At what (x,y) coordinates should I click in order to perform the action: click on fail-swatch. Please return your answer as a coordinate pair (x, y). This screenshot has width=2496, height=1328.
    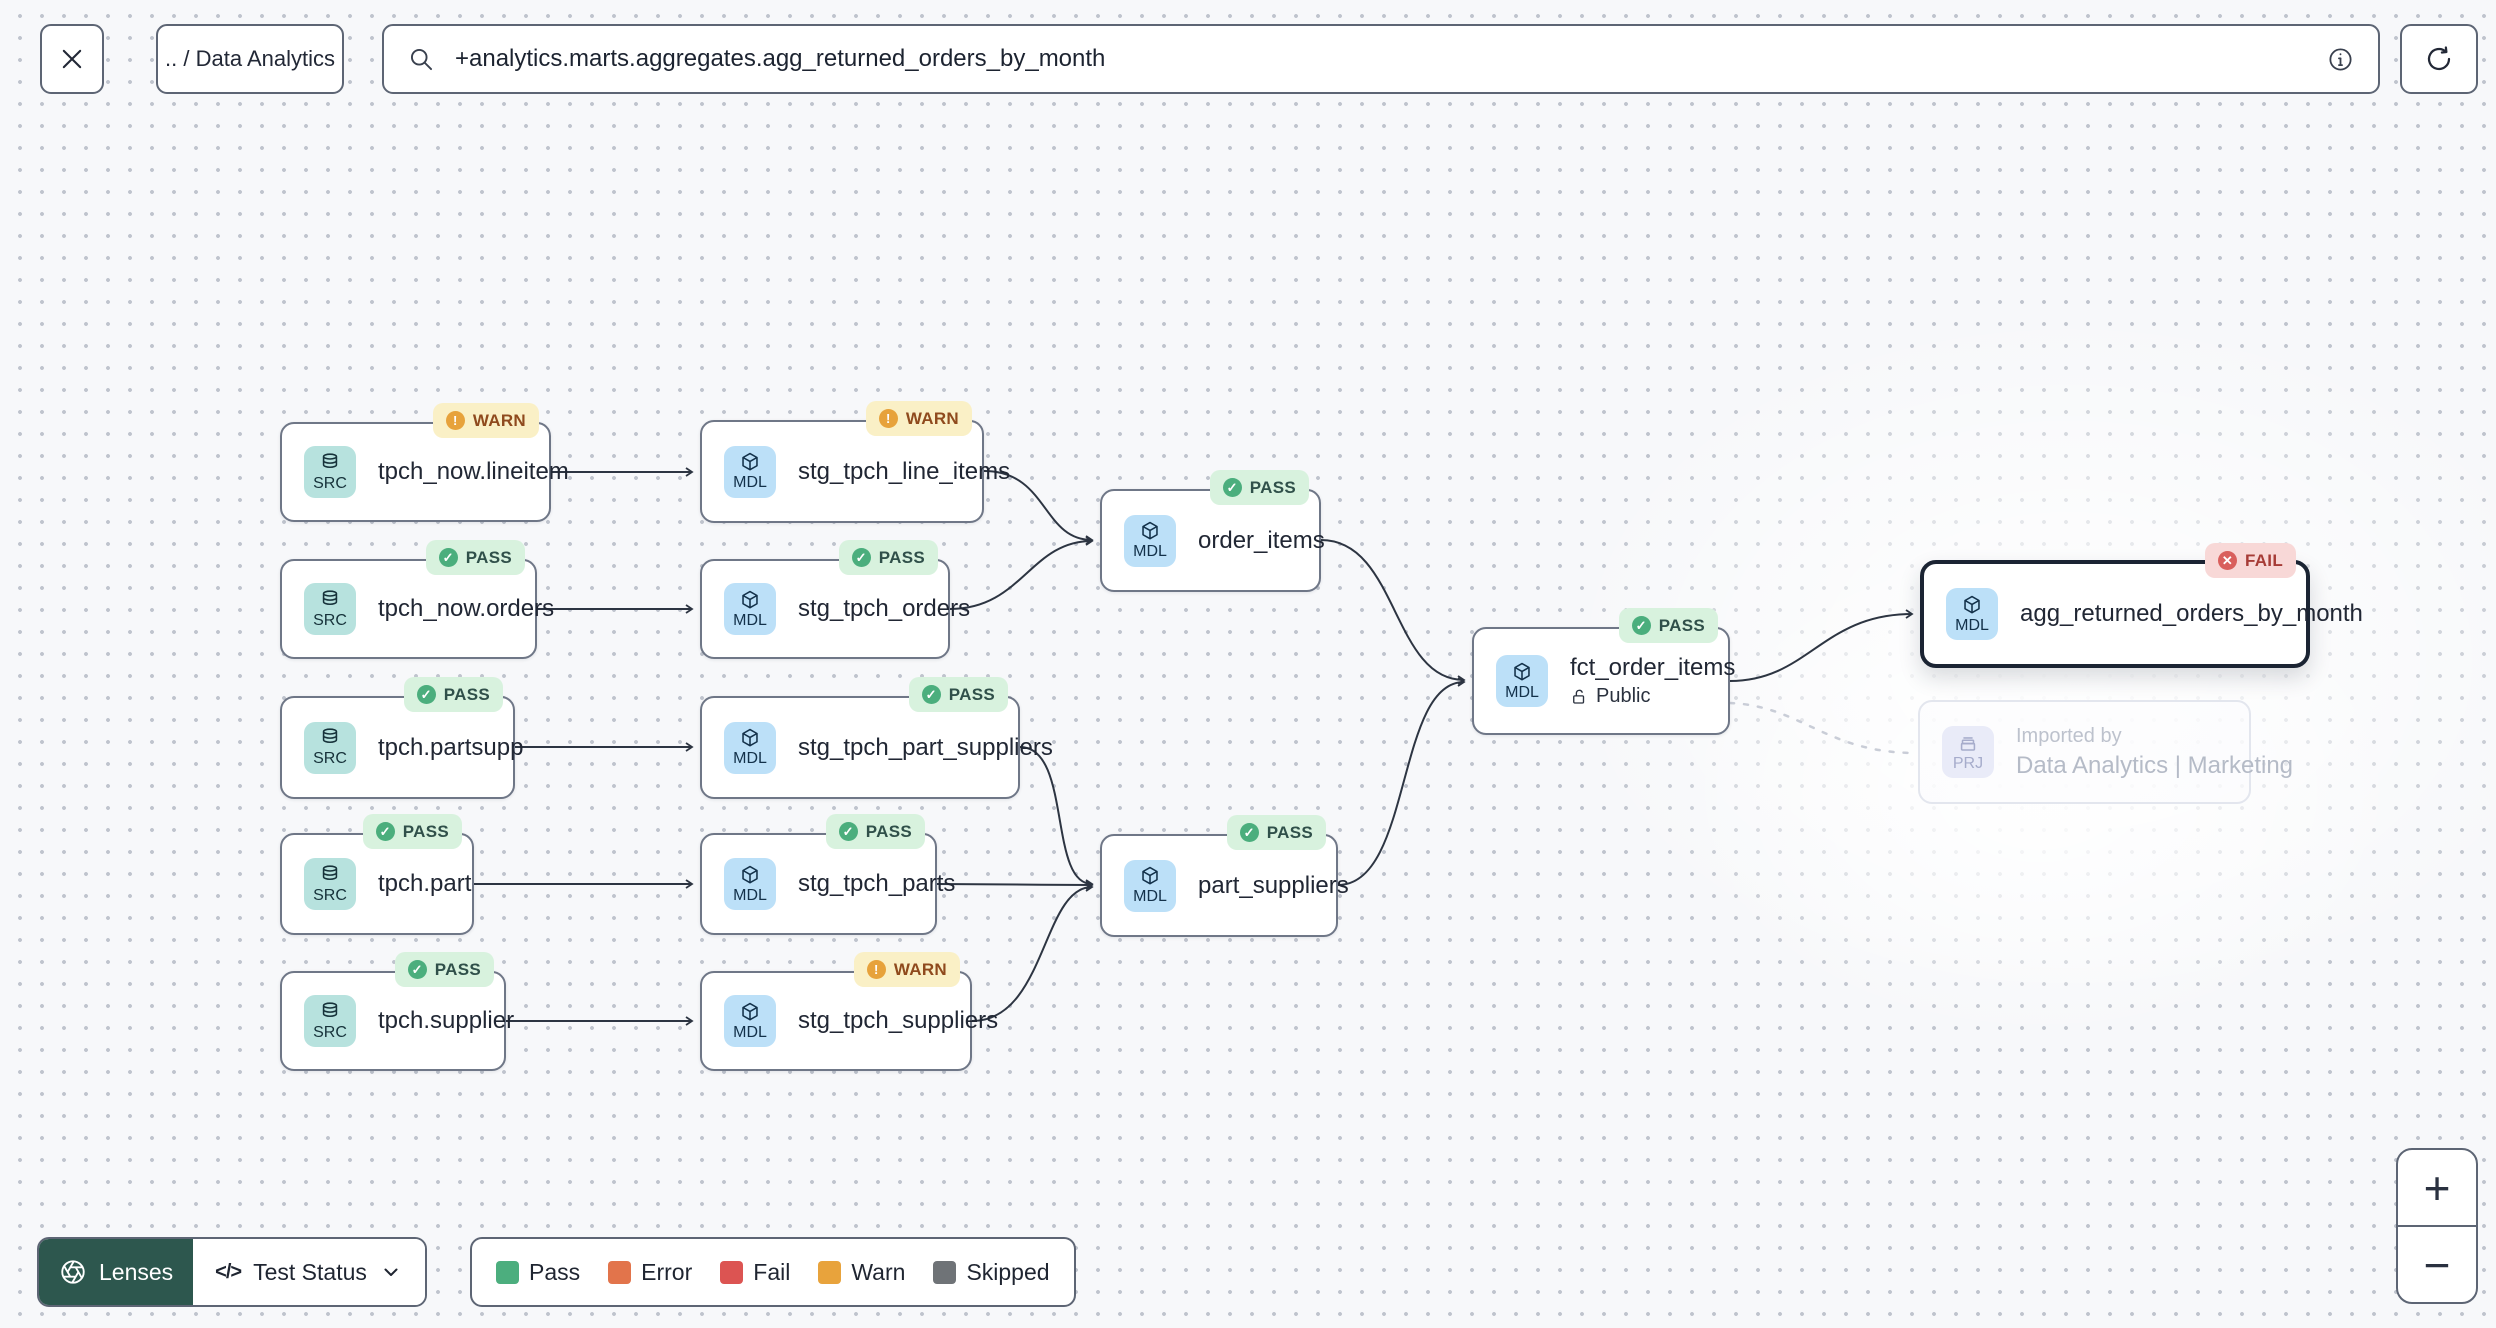
    Looking at the image, I should click on (732, 1272).